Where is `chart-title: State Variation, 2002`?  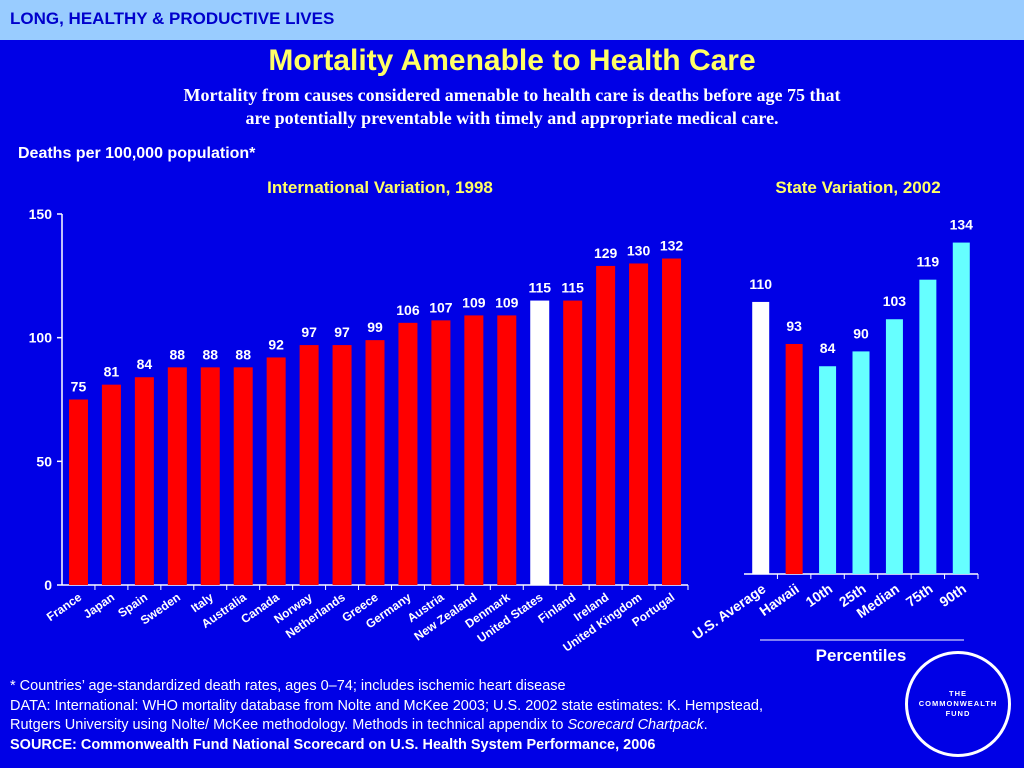 chart-title: State Variation, 2002 is located at coordinates (857, 187).